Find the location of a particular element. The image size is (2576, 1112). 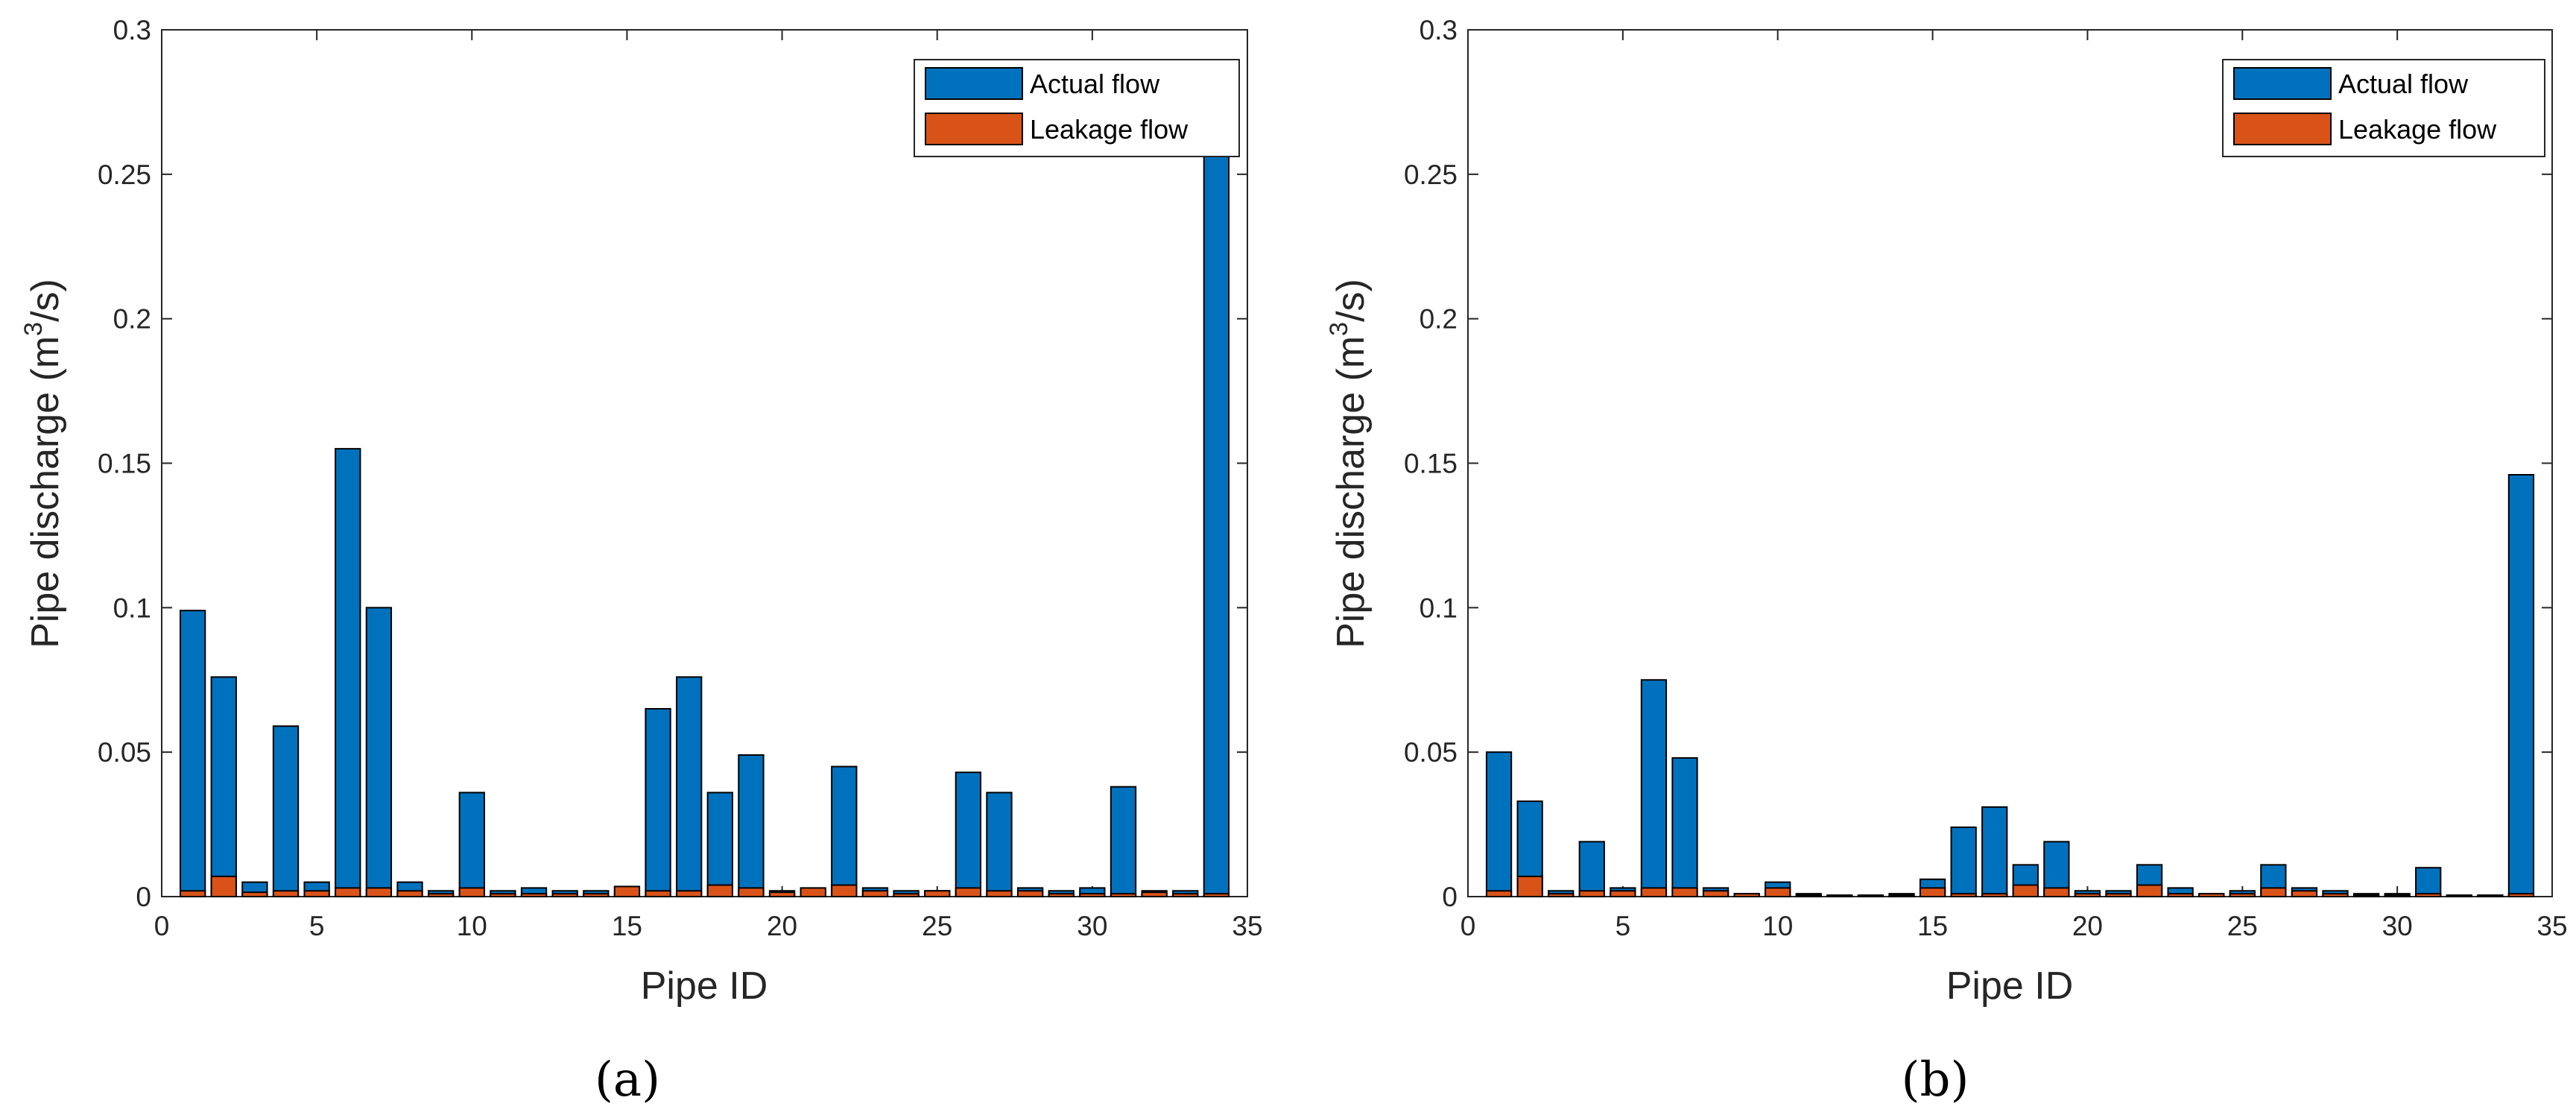

y-axis-label-sup: 3 is located at coordinates (1339, 329).